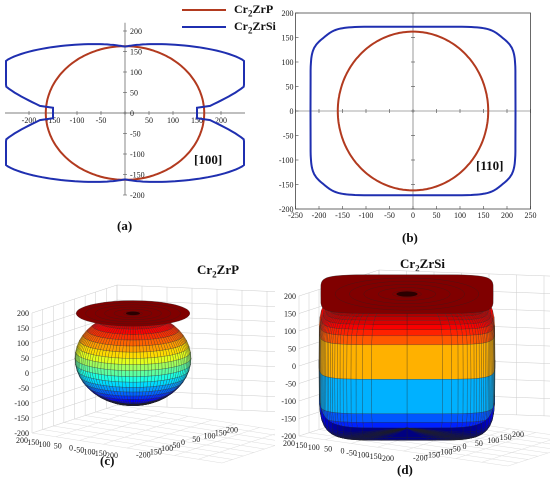 This screenshot has height=485, width=550. I want to click on cap-ring, so click(133, 313).